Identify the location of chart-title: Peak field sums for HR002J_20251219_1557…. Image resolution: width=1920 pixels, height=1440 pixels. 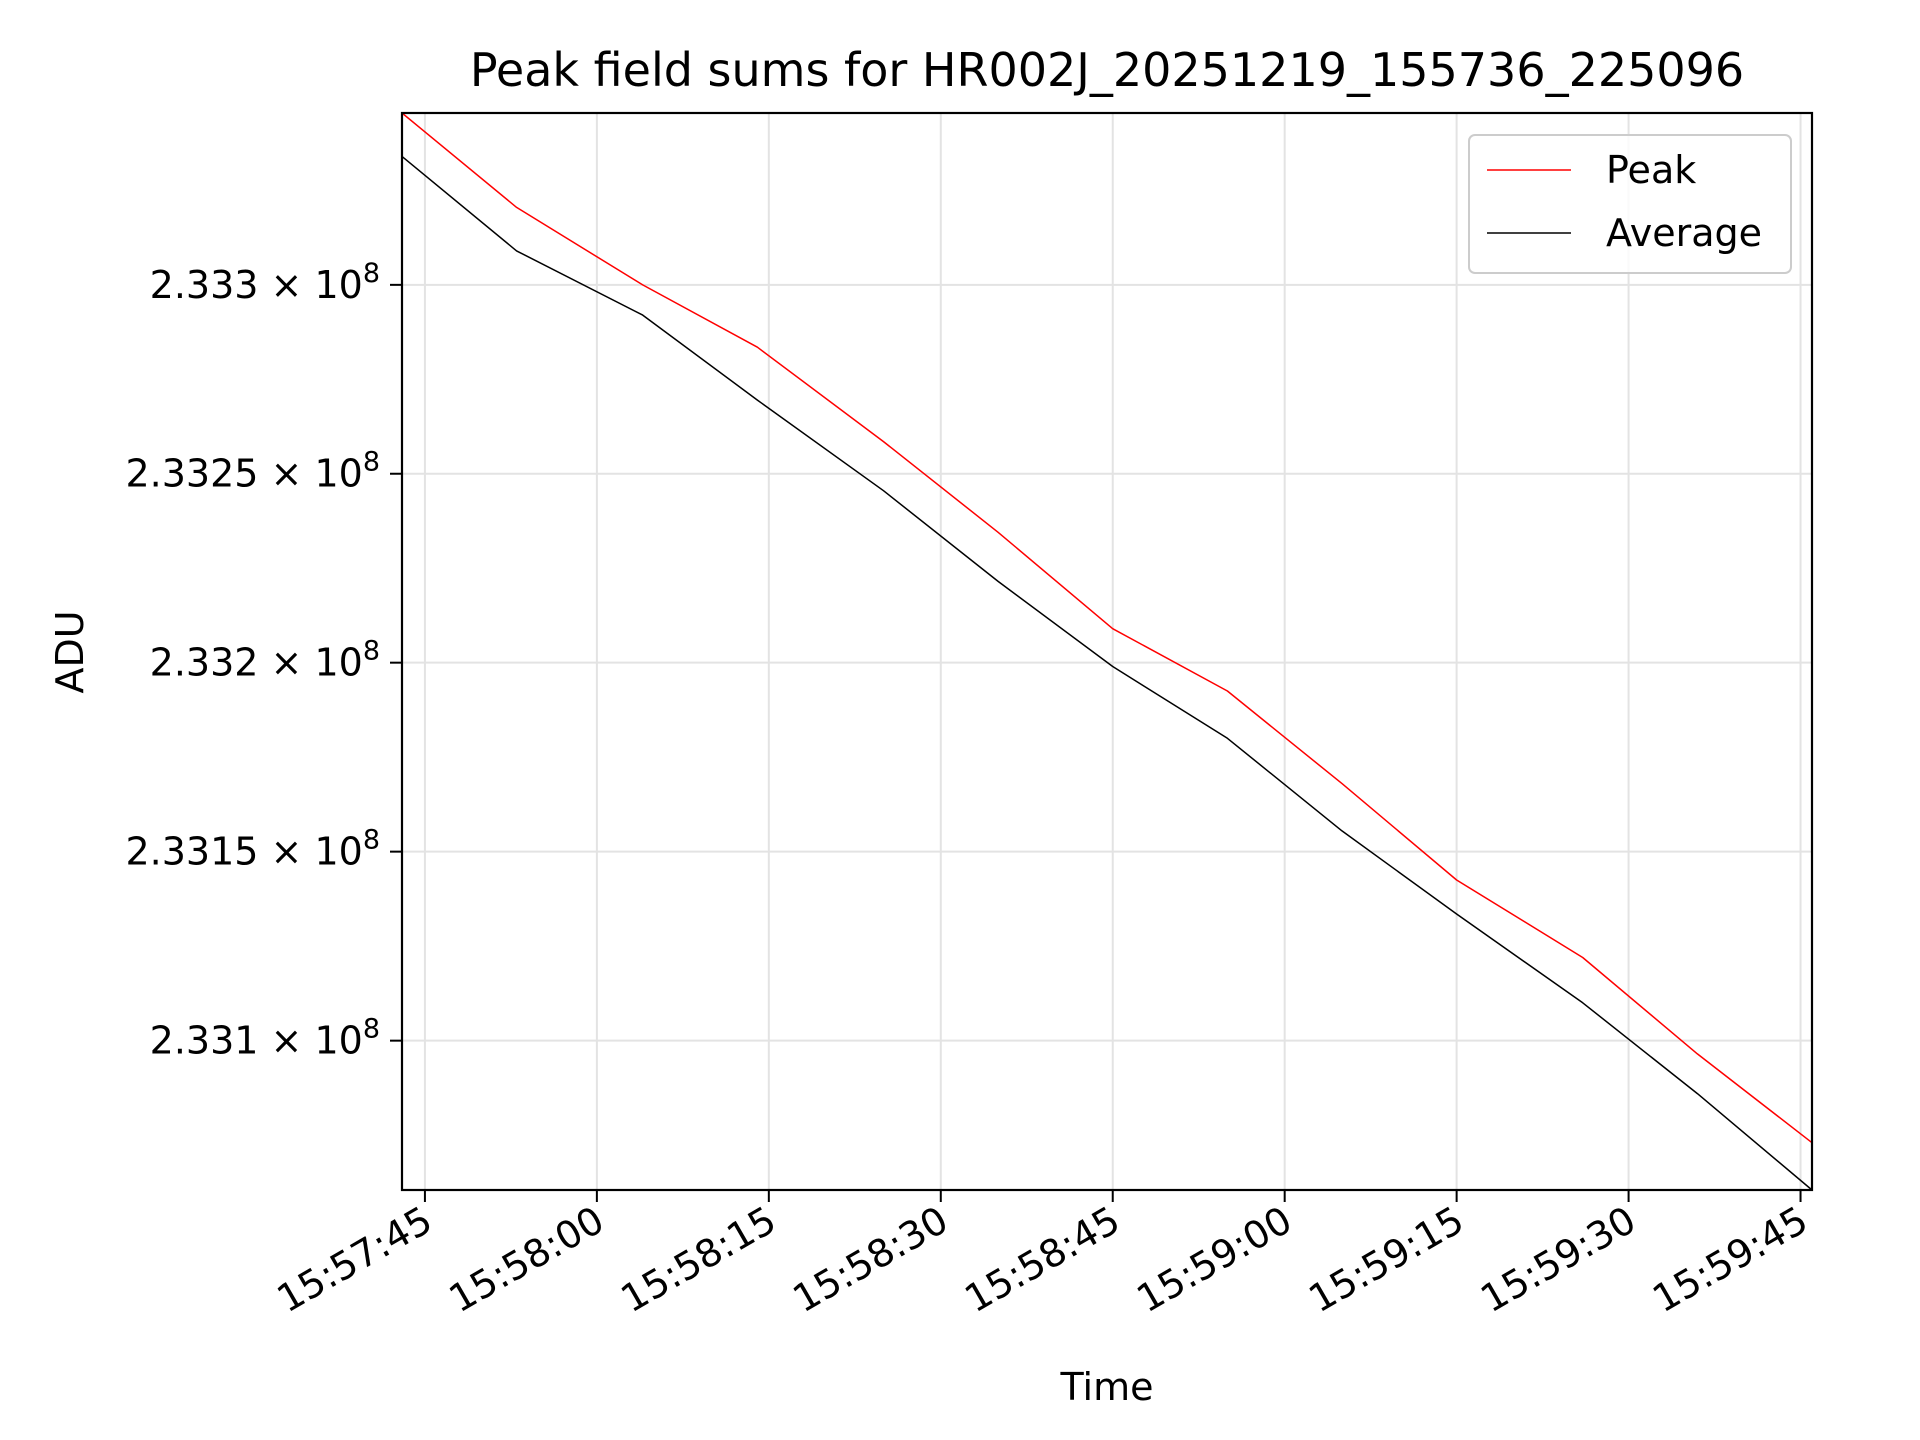
(1107, 70).